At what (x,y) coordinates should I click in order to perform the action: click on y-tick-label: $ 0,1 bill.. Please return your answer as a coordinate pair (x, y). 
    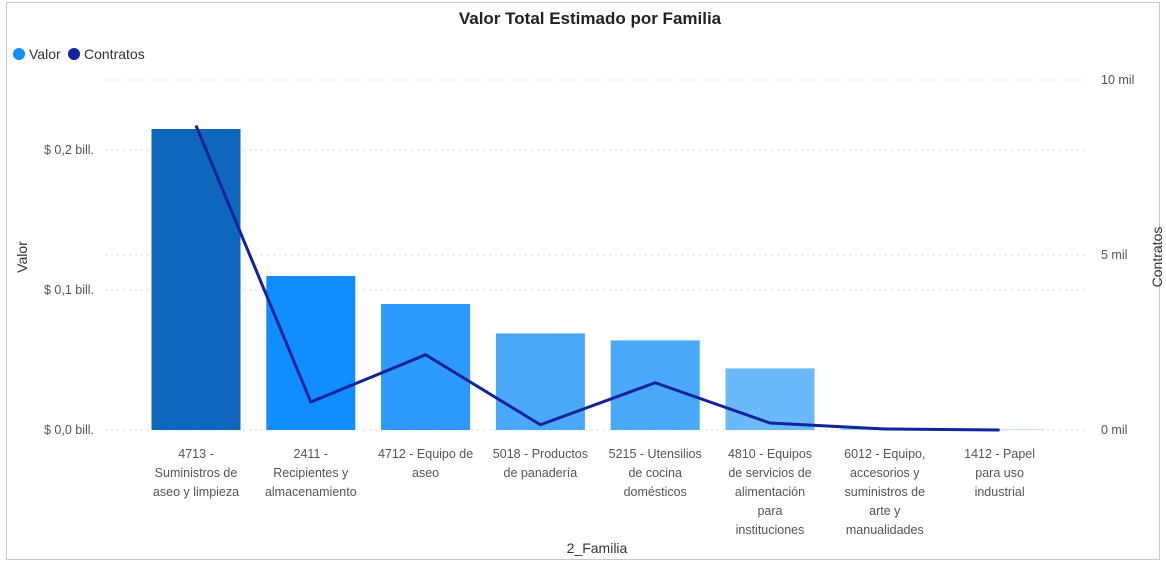
    Looking at the image, I should click on (69, 290).